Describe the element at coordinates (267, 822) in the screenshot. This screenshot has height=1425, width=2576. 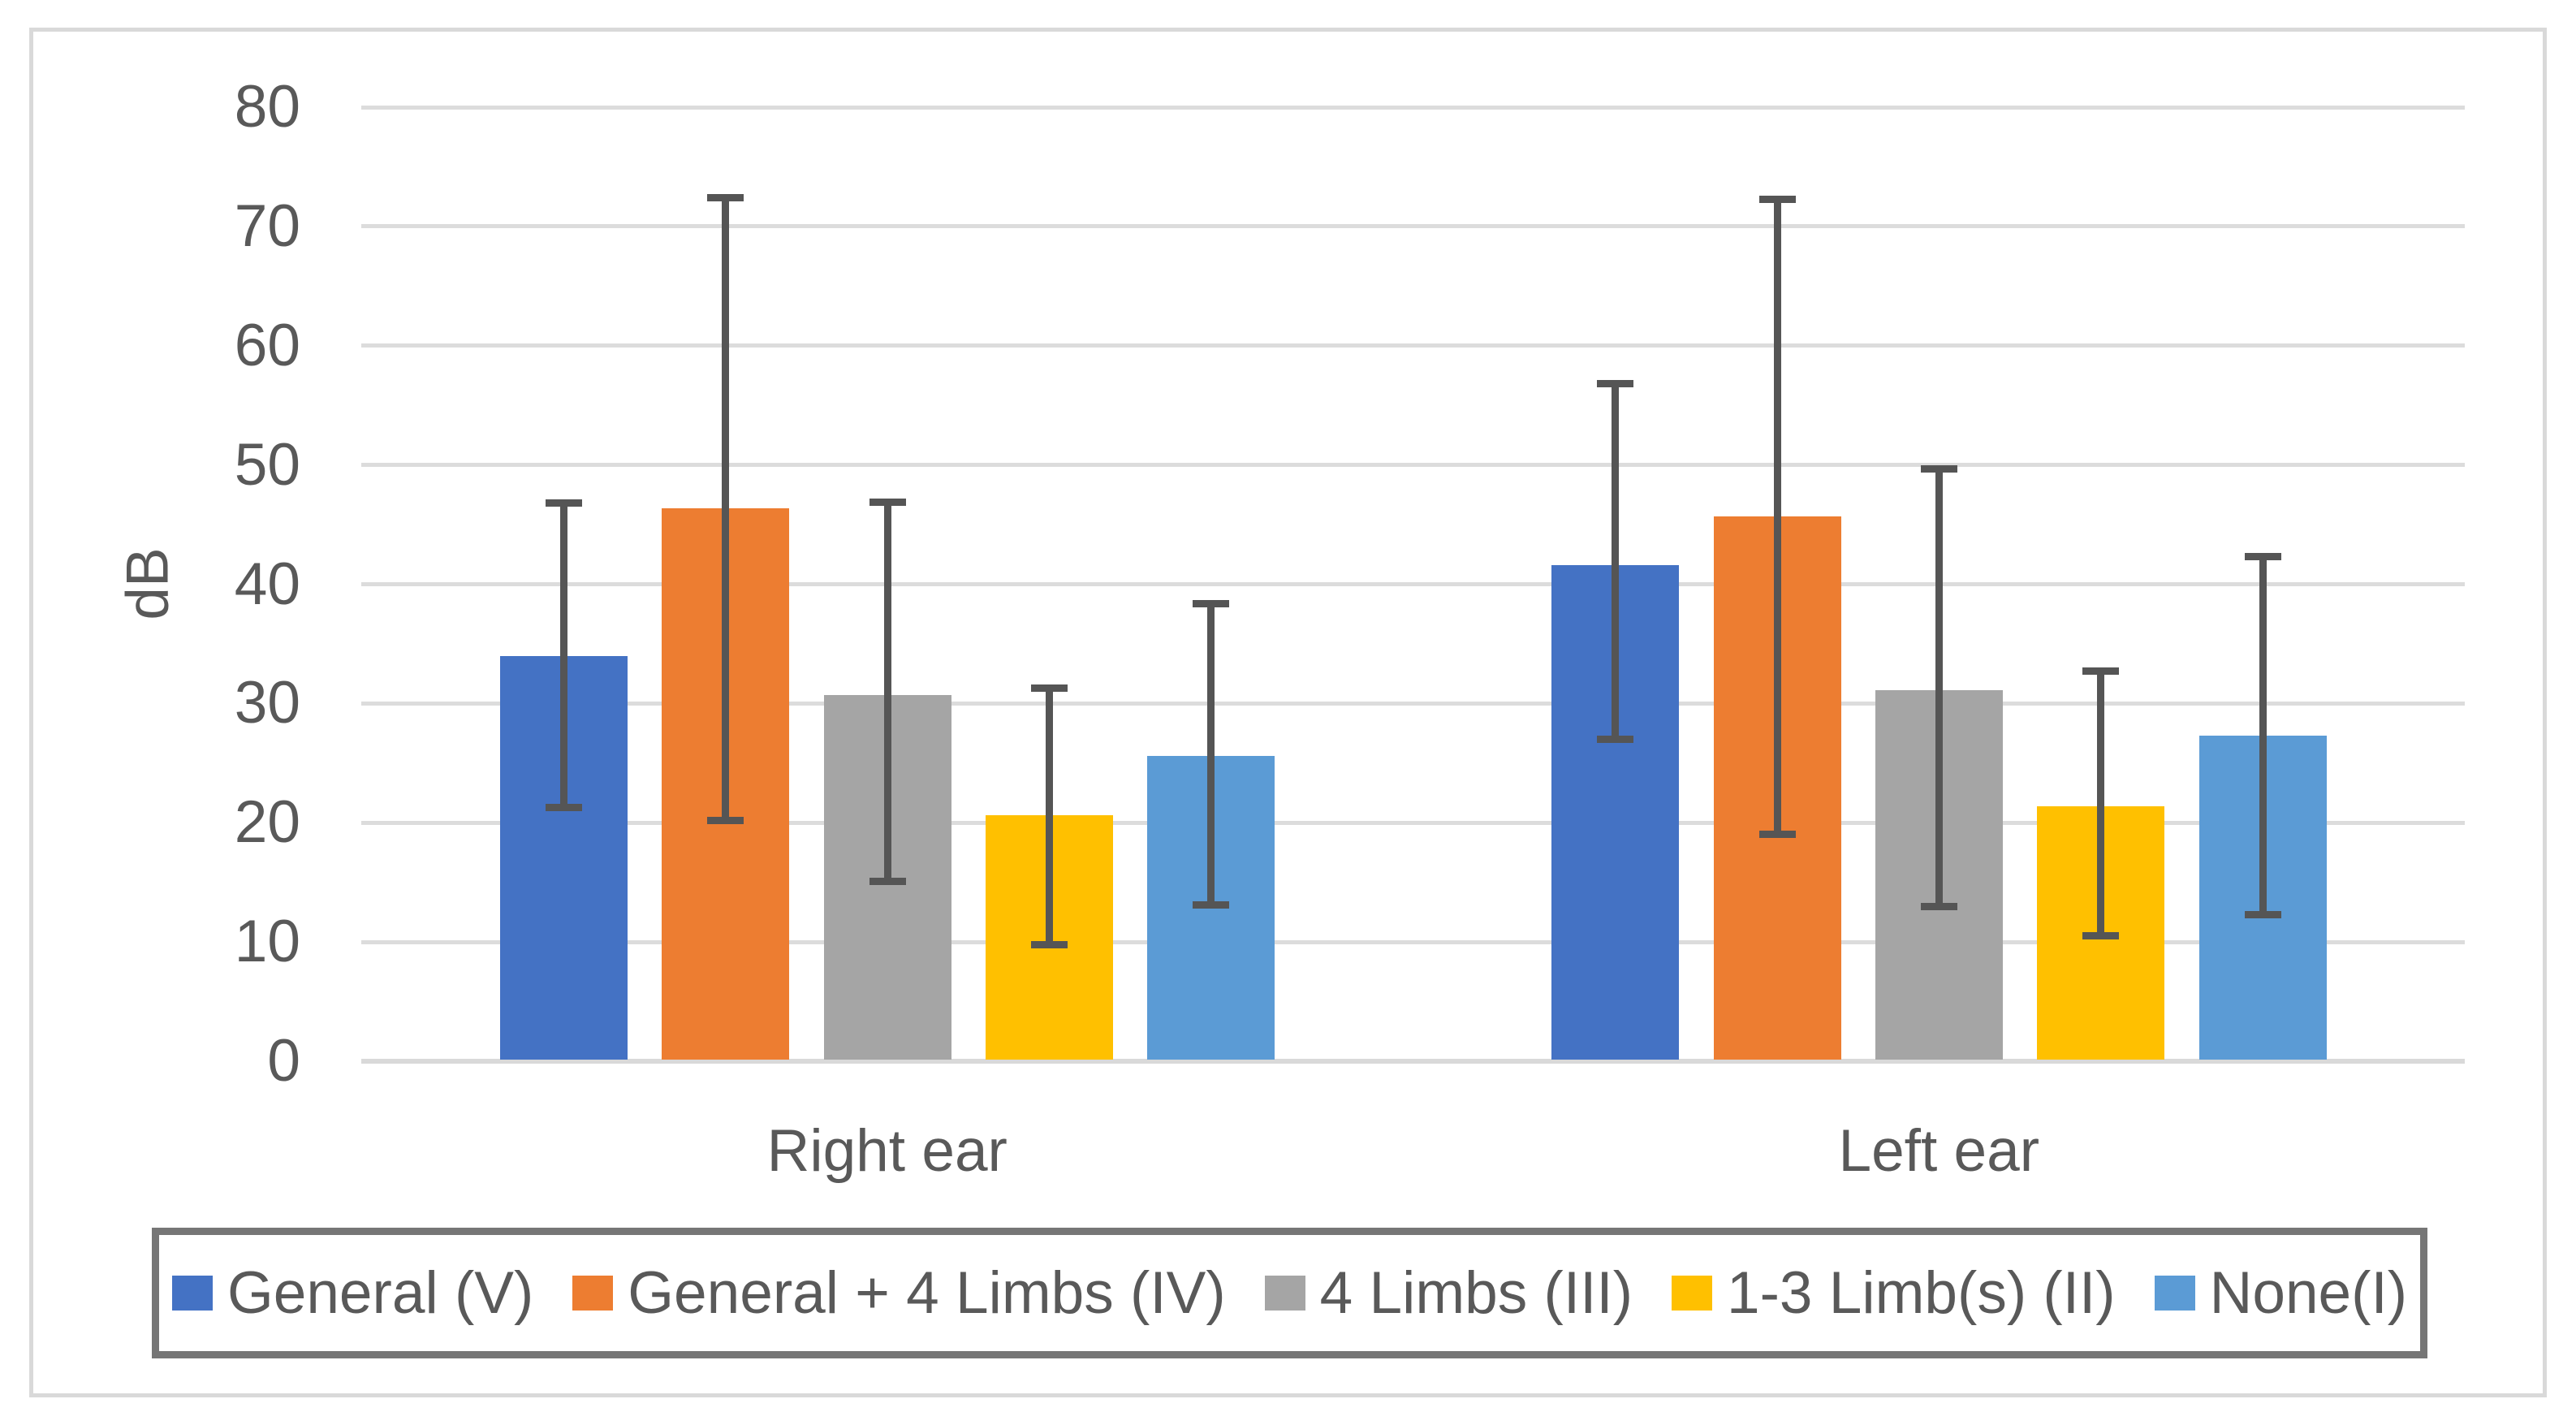
I see `y-tick-label: 20` at that location.